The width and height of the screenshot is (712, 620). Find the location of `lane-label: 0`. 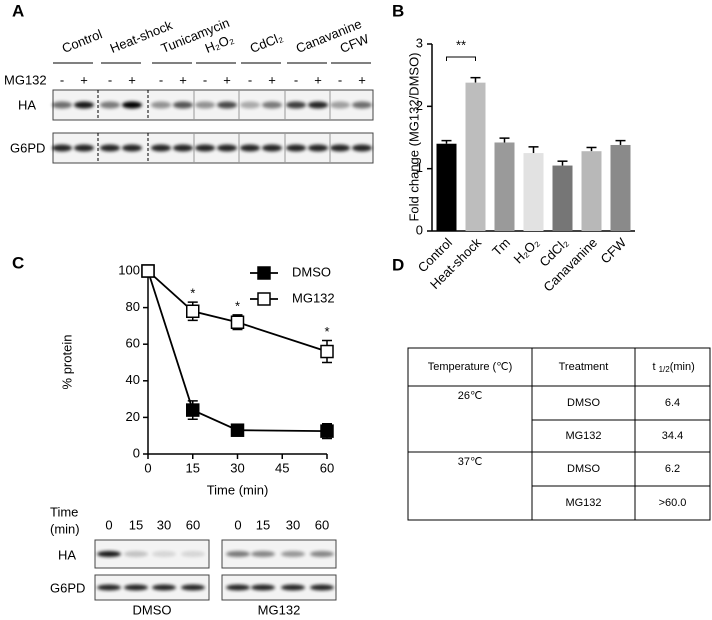

lane-label: 0 is located at coordinates (237, 524).